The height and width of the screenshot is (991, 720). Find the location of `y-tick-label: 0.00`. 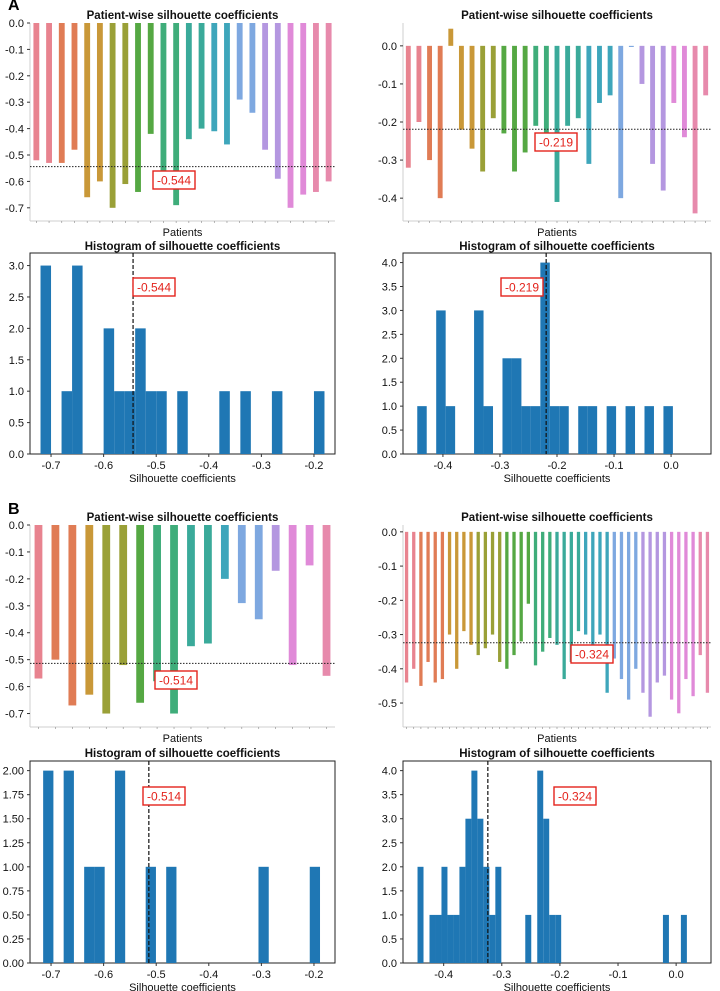

y-tick-label: 0.00 is located at coordinates (13, 964).